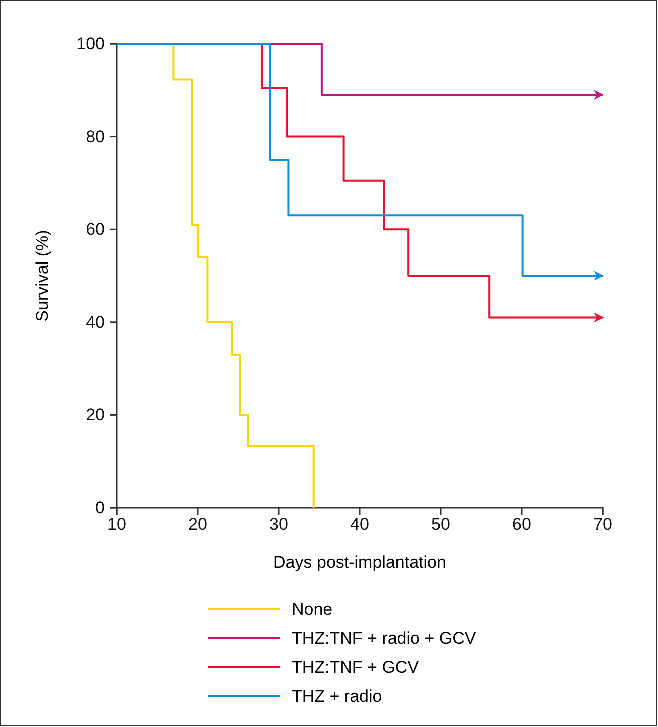 The image size is (658, 727). Describe the element at coordinates (360, 562) in the screenshot. I see `x-axis-title: Days post-implantation` at that location.